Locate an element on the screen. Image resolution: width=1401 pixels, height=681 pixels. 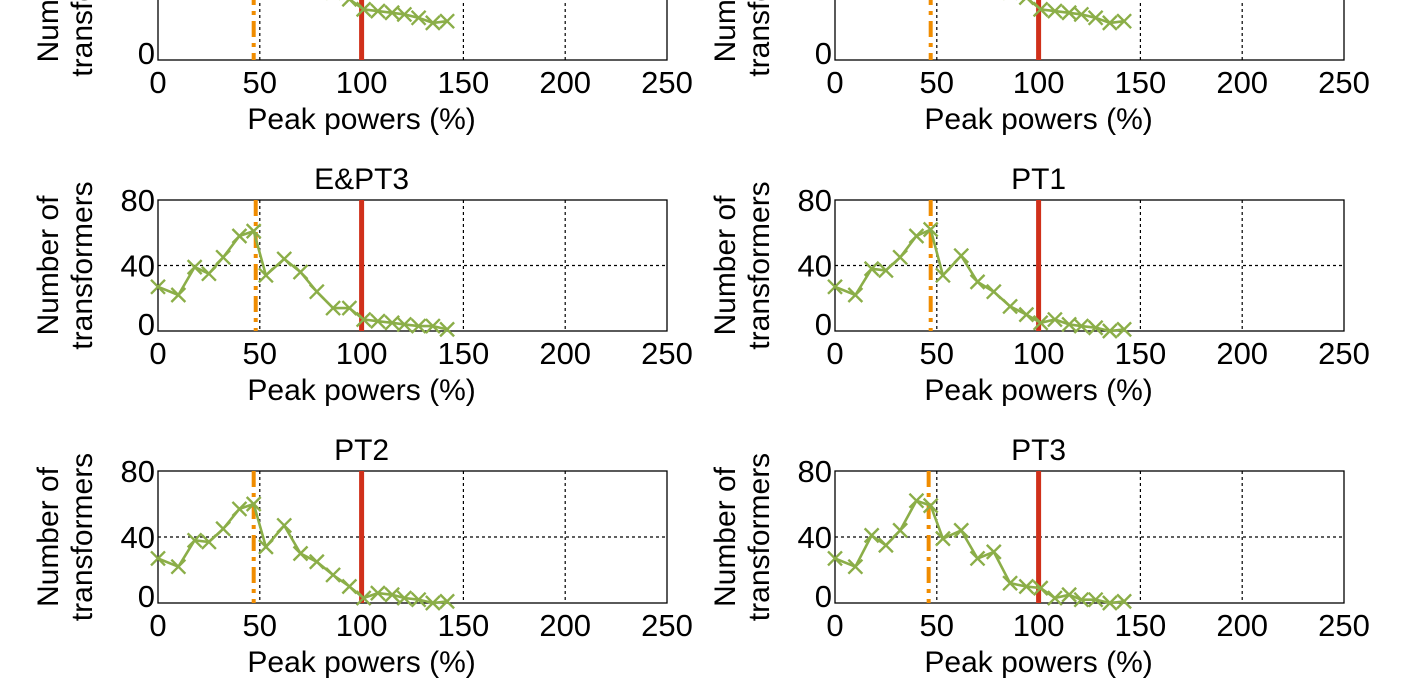
x-tick-label: 0 is located at coordinates (157, 353).